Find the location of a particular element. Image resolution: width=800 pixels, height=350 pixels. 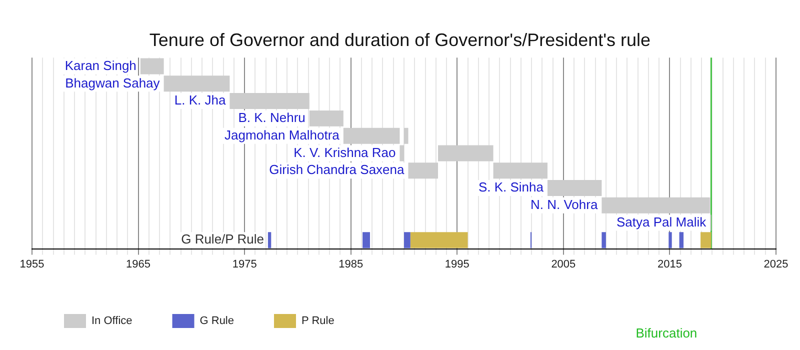

y-tick-label: Karan Singh is located at coordinates (100, 65).